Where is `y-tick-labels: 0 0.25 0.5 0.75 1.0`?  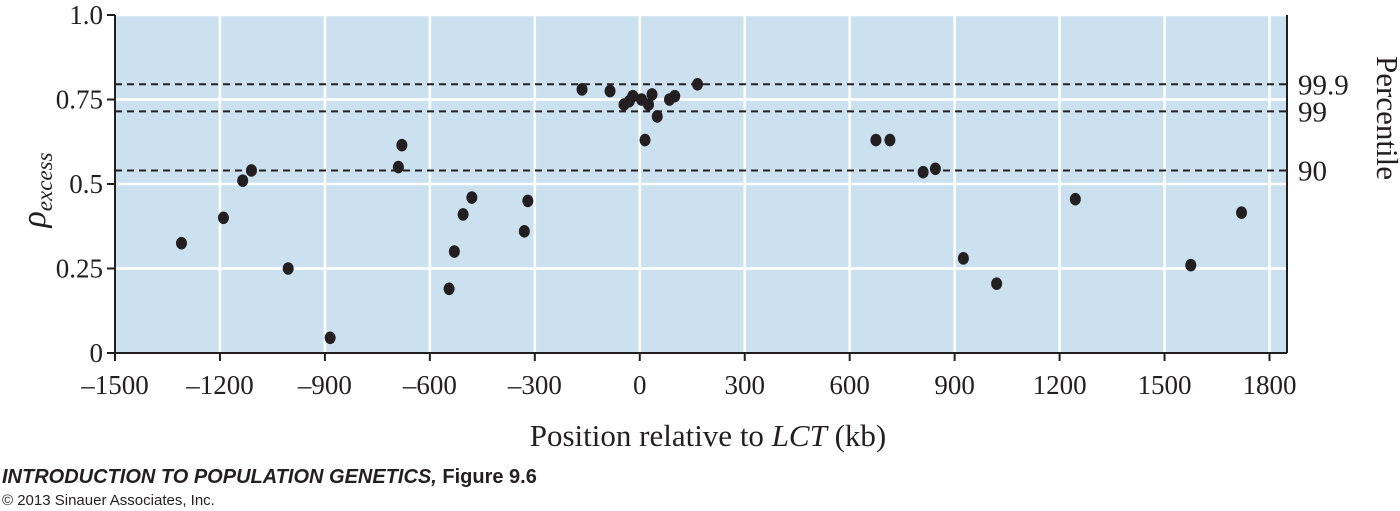
y-tick-labels: 0 0.25 0.5 0.75 1.0 is located at coordinates (79, 184).